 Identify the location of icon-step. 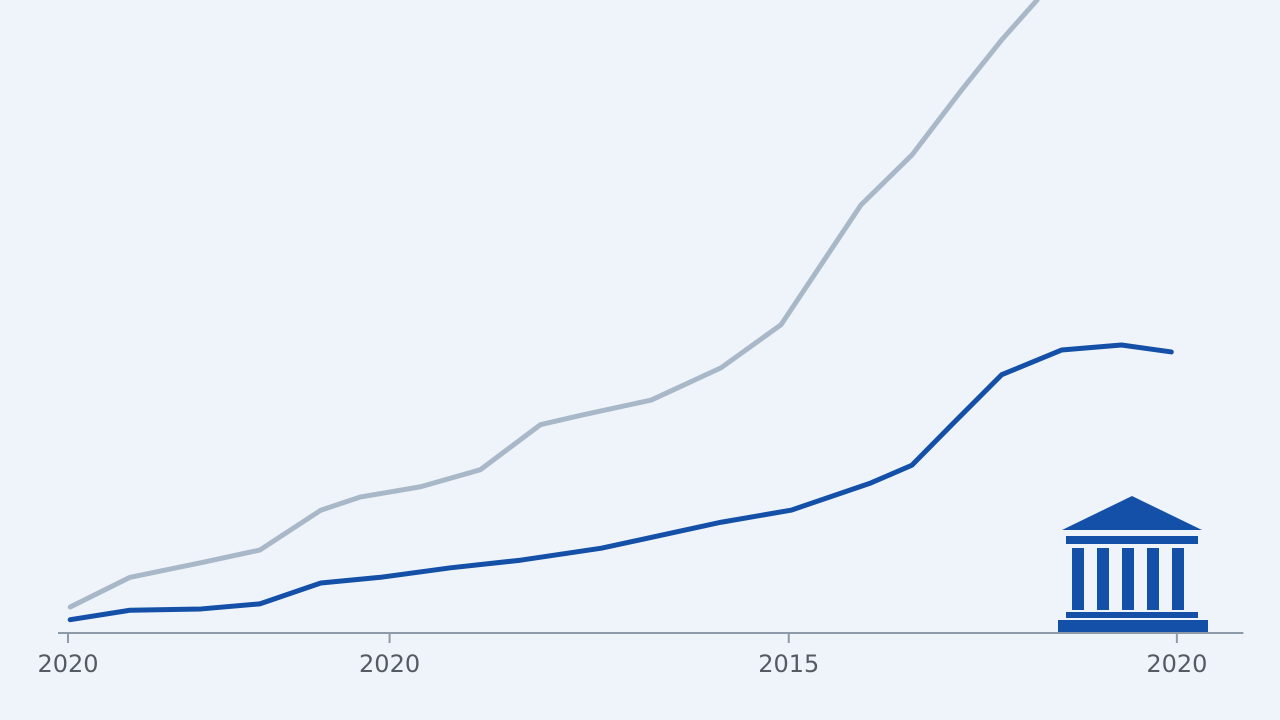
(1132, 615).